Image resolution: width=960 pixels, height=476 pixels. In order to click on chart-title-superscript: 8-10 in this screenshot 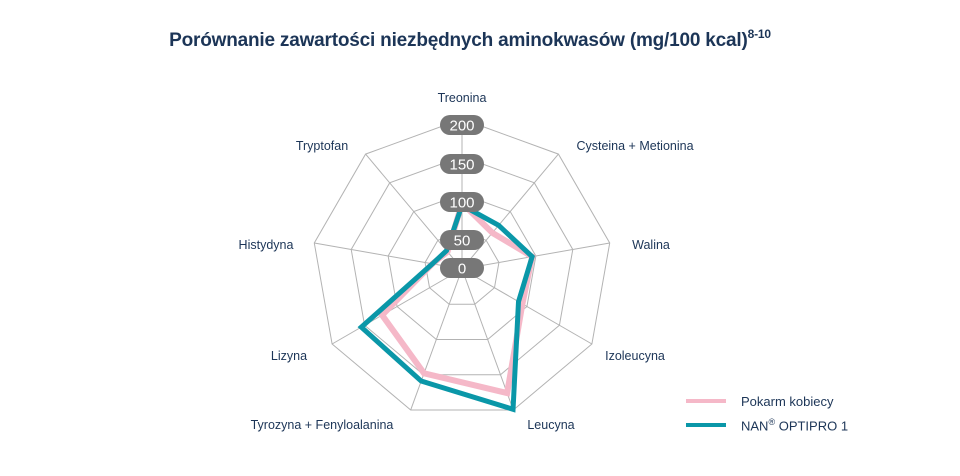, I will do `click(759, 34)`.